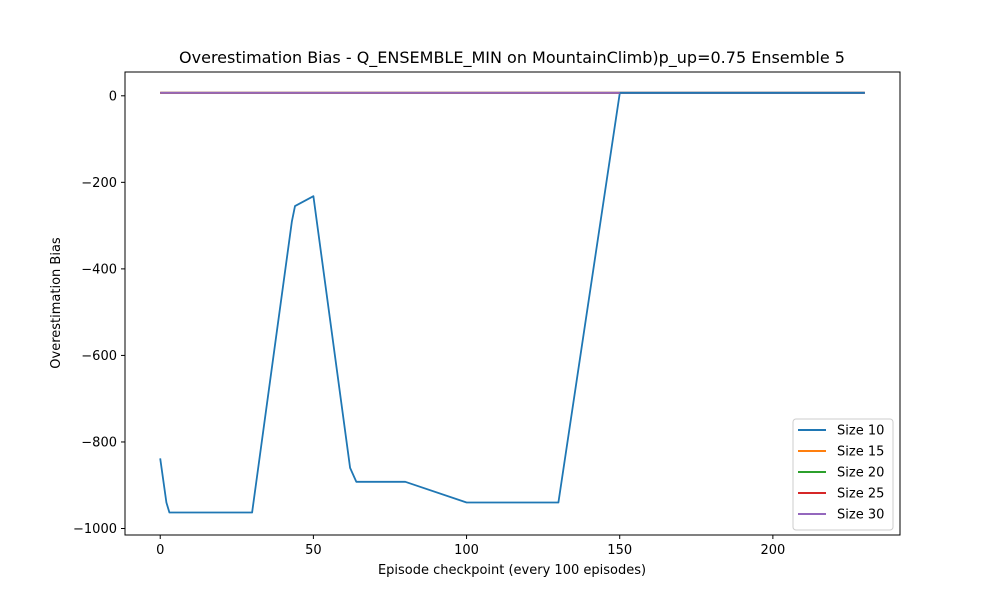  Describe the element at coordinates (113, 96) in the screenshot. I see `y-tick-label: 0` at that location.